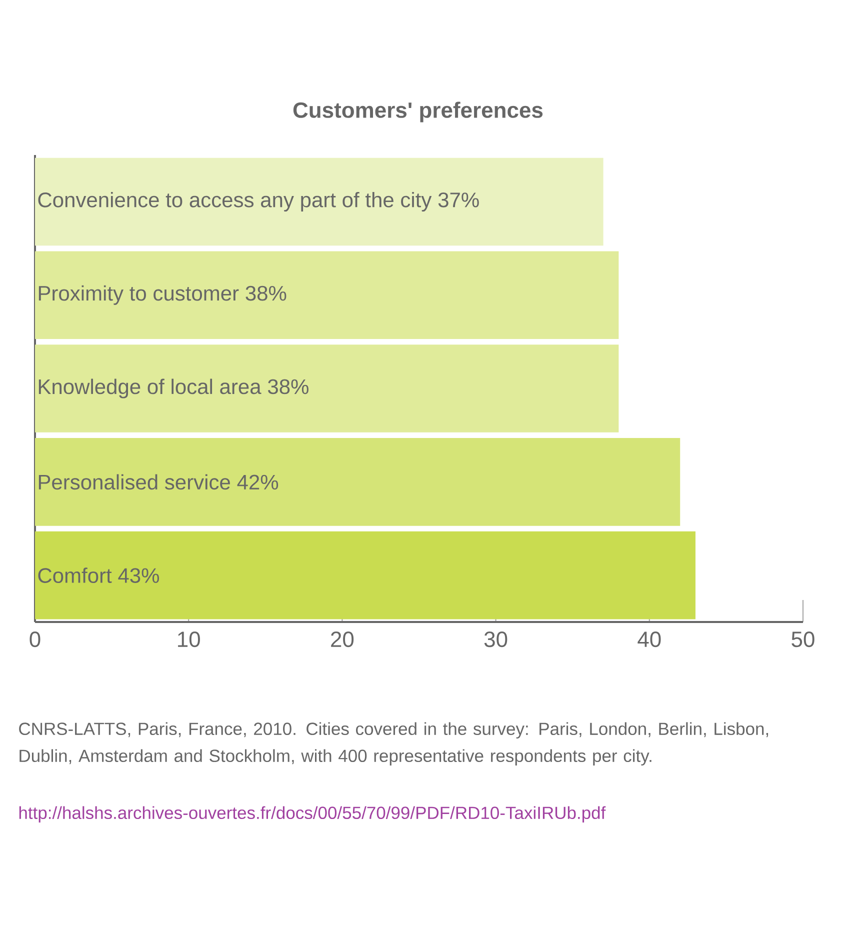 The width and height of the screenshot is (852, 938). What do you see at coordinates (312, 814) in the screenshot?
I see `text: http://halshs.archives-ouvertes.fr/docs/00/55/70/99/PDF/RD10-TaxiIRUb.pdf` at bounding box center [312, 814].